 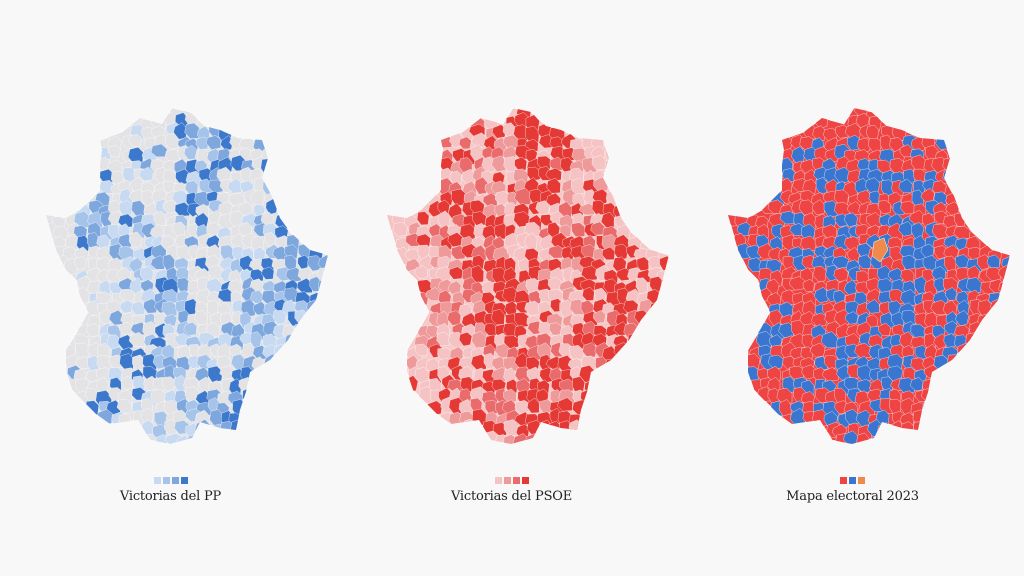 I want to click on legend-electoral, so click(x=852, y=480).